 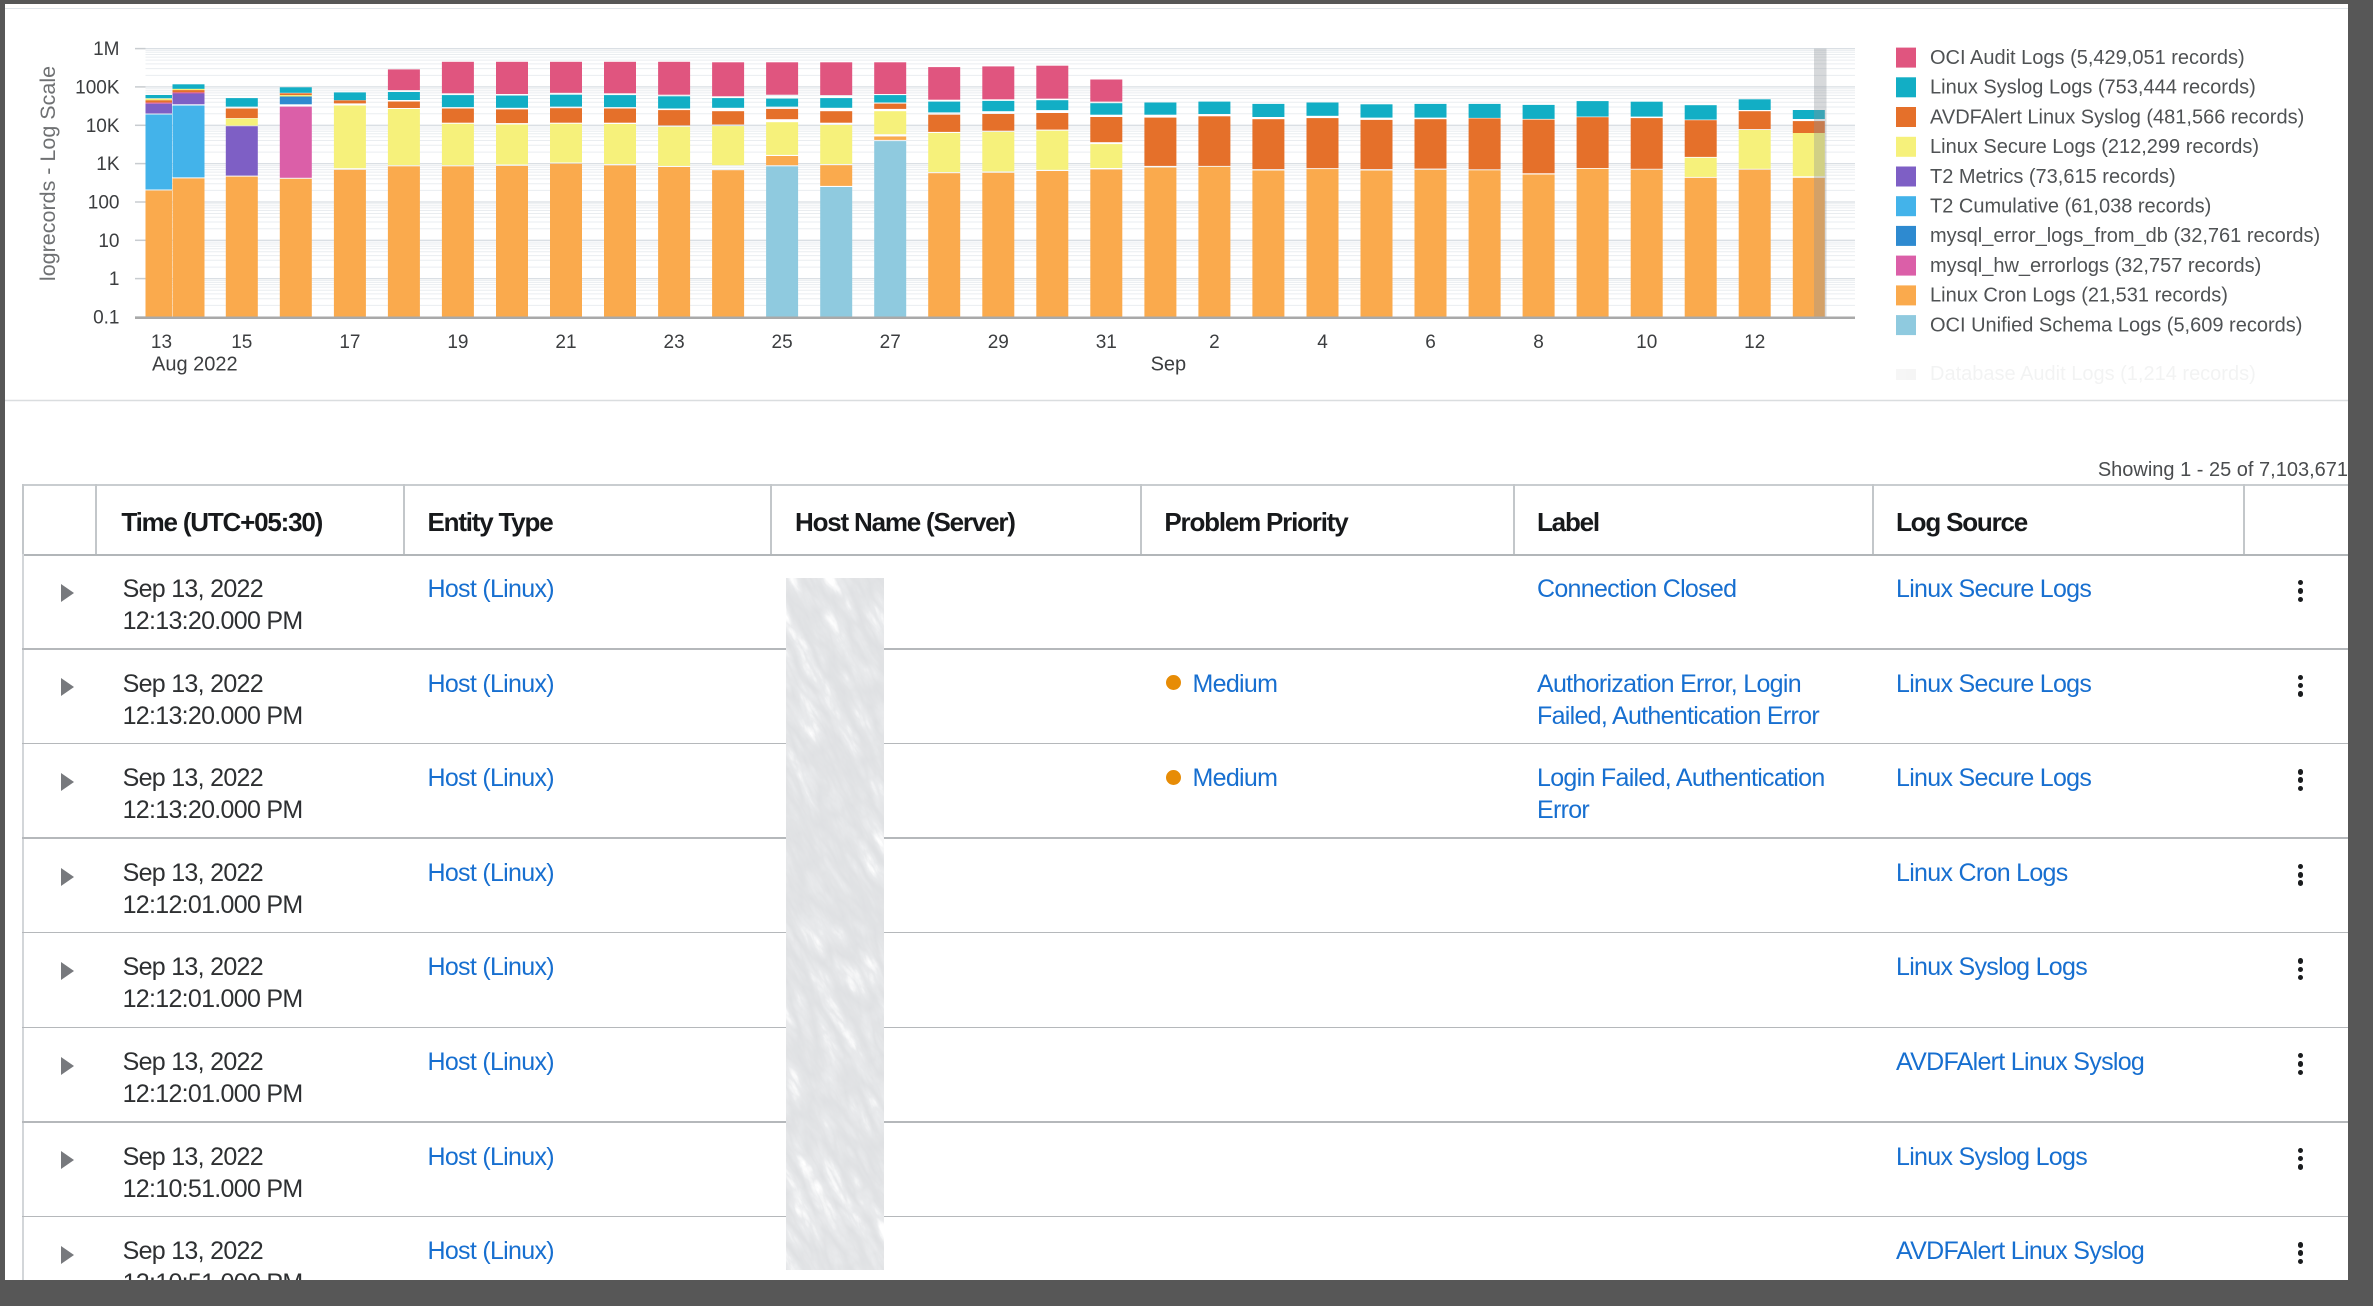 I want to click on svg-text: 2, so click(x=1214, y=342).